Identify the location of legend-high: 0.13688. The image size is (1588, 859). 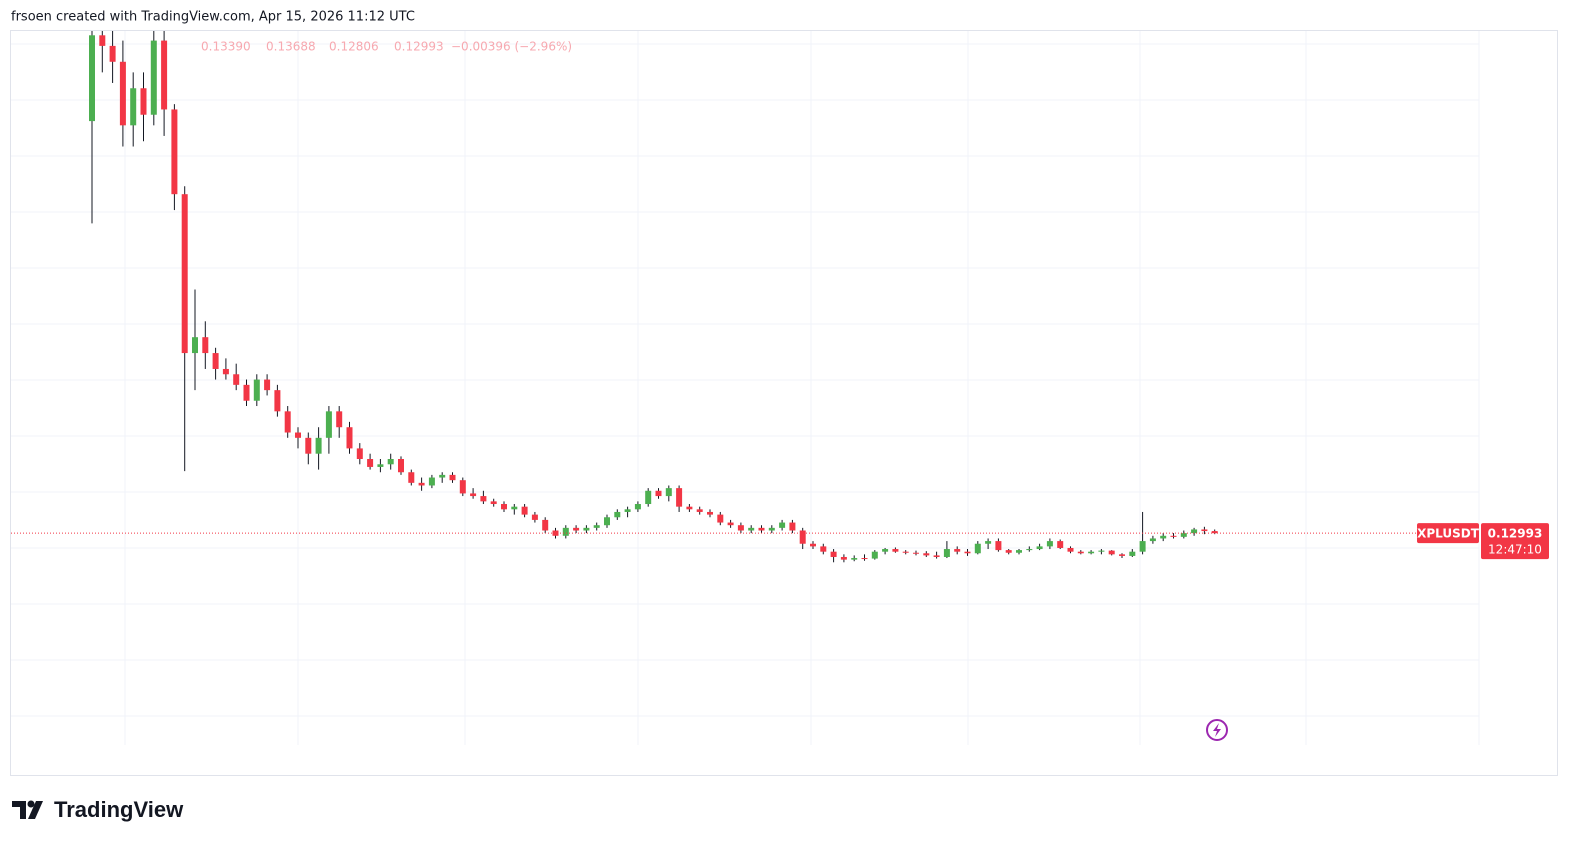
(291, 47).